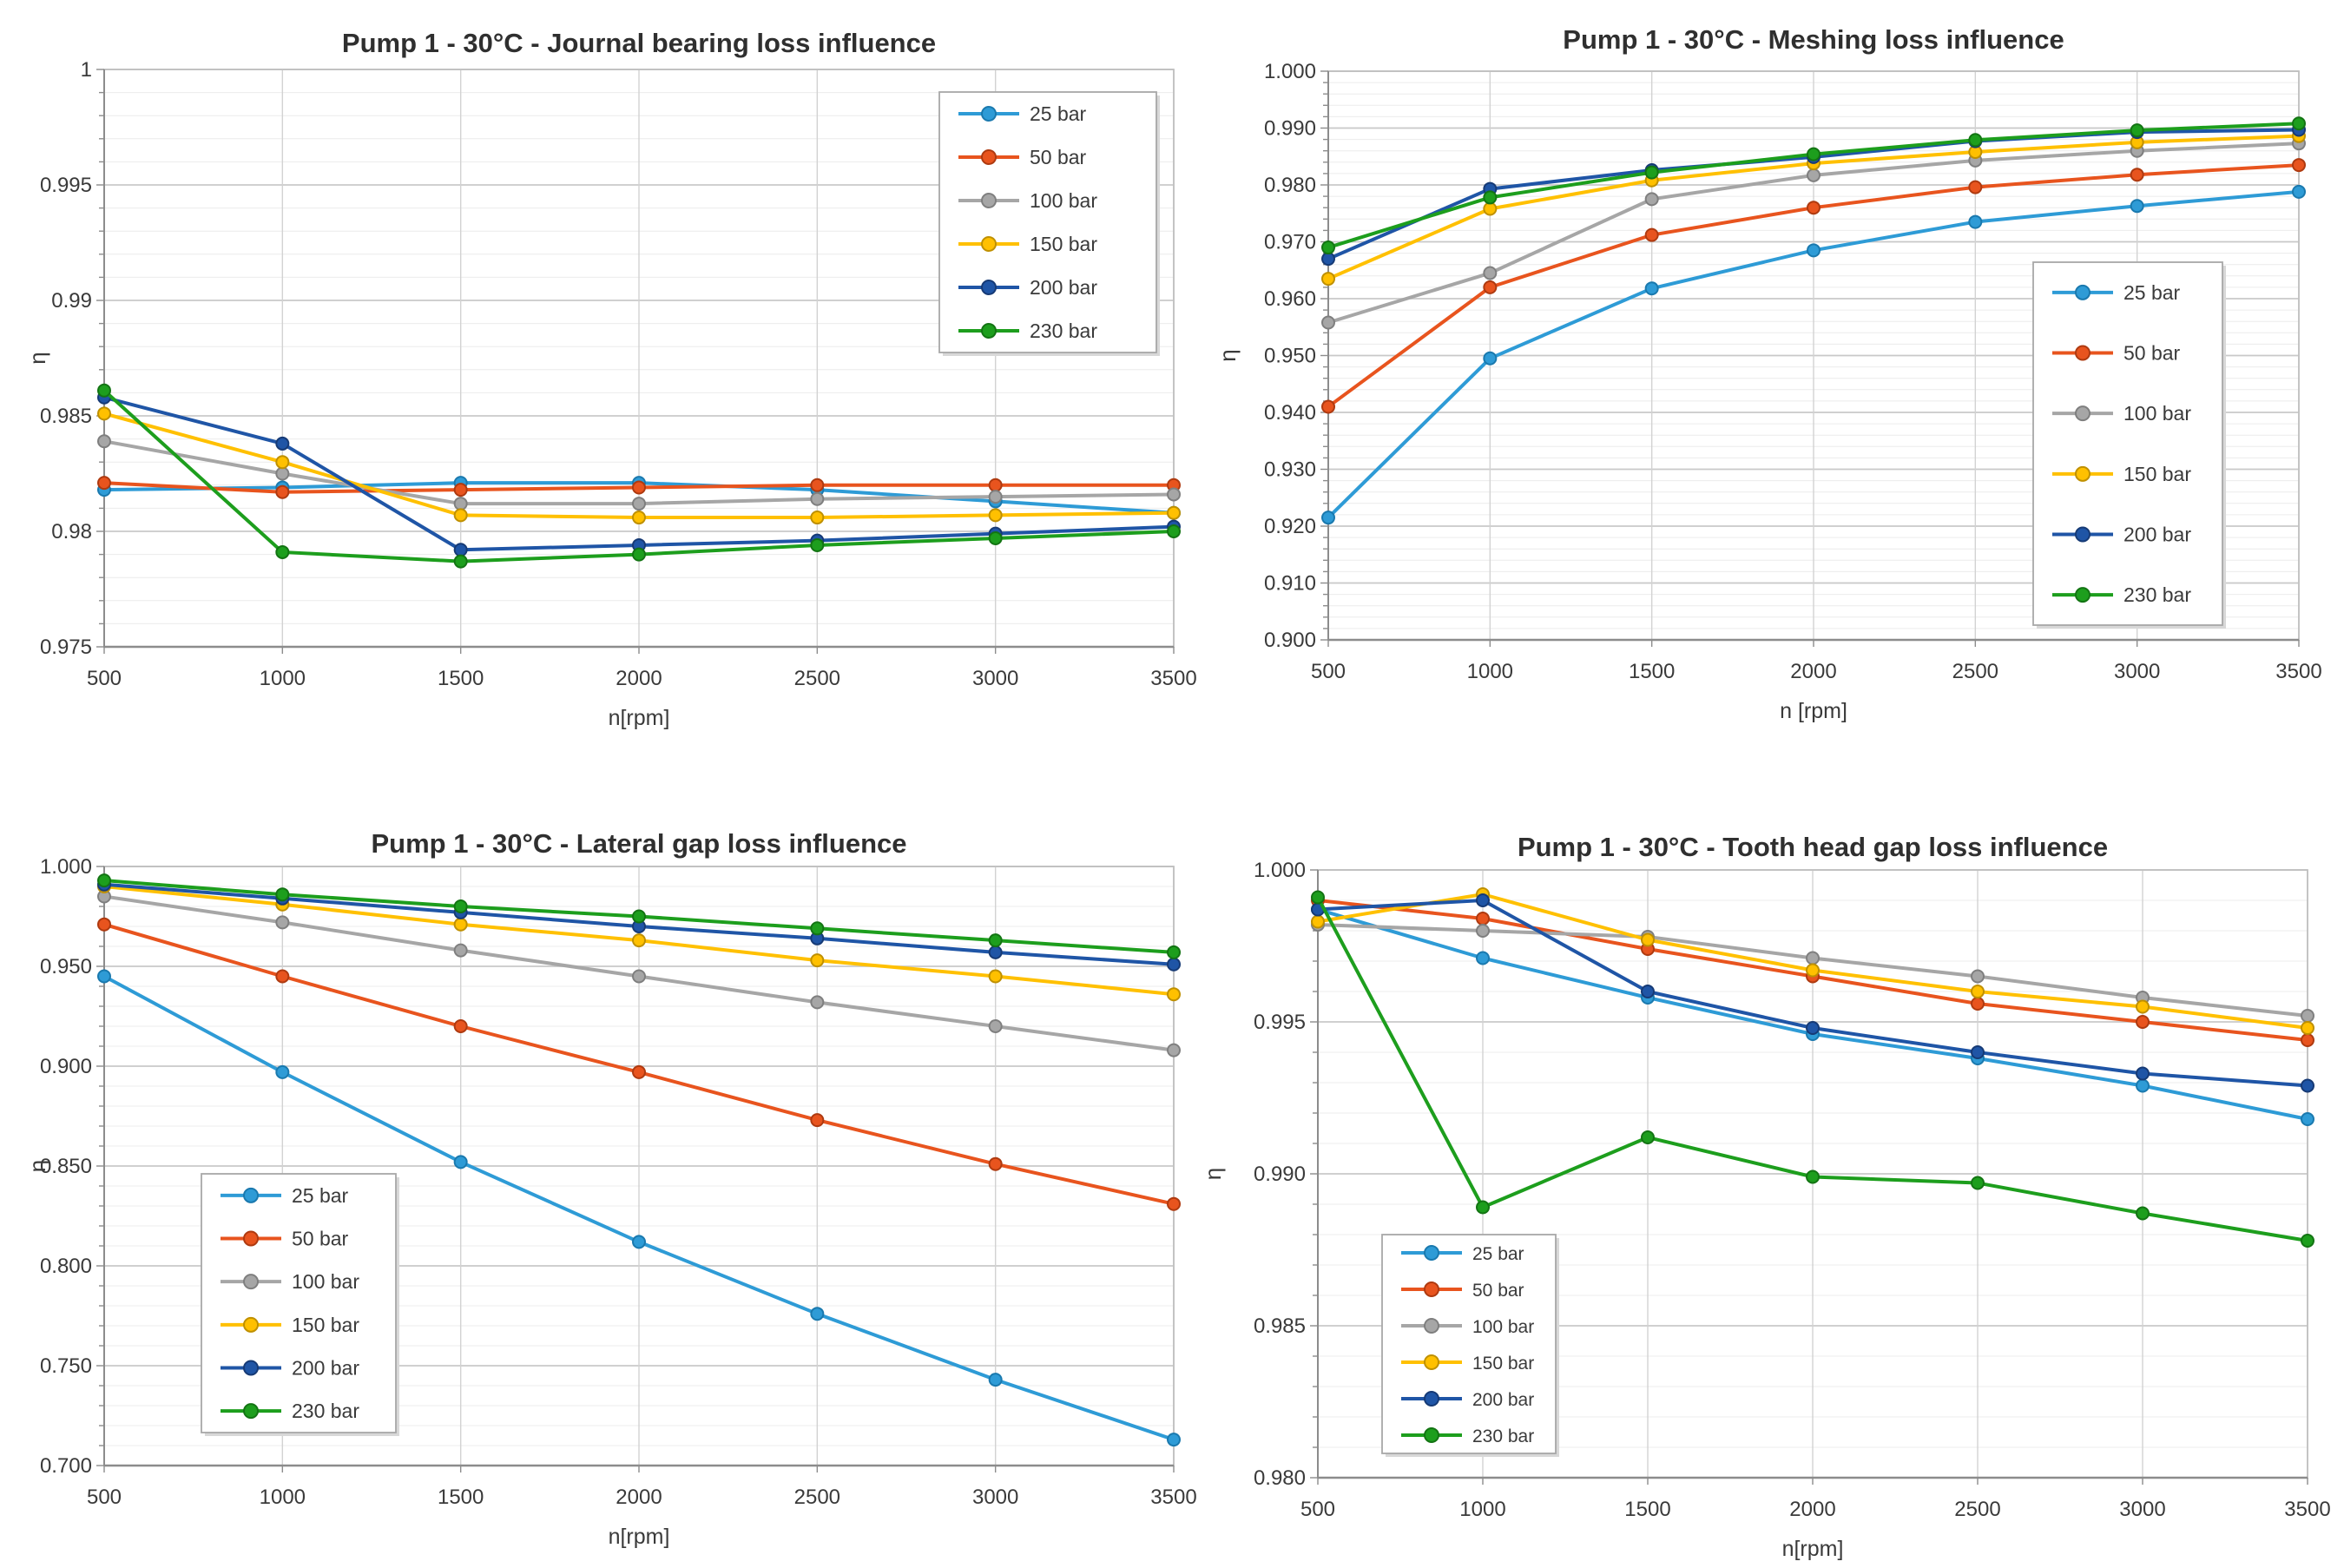  Describe the element at coordinates (1280, 1326) in the screenshot. I see `y-tick-label: 0.985` at that location.